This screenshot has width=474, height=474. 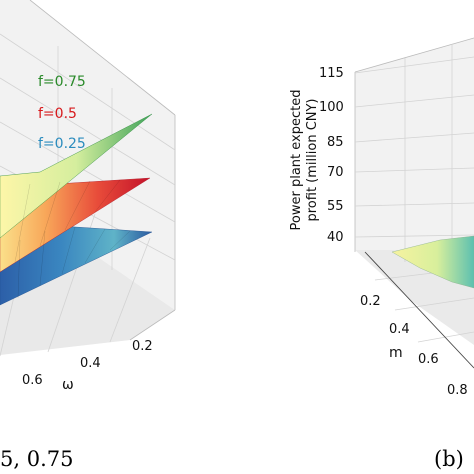 What do you see at coordinates (72, 239) in the screenshot?
I see `panel-a-surface-mesh` at bounding box center [72, 239].